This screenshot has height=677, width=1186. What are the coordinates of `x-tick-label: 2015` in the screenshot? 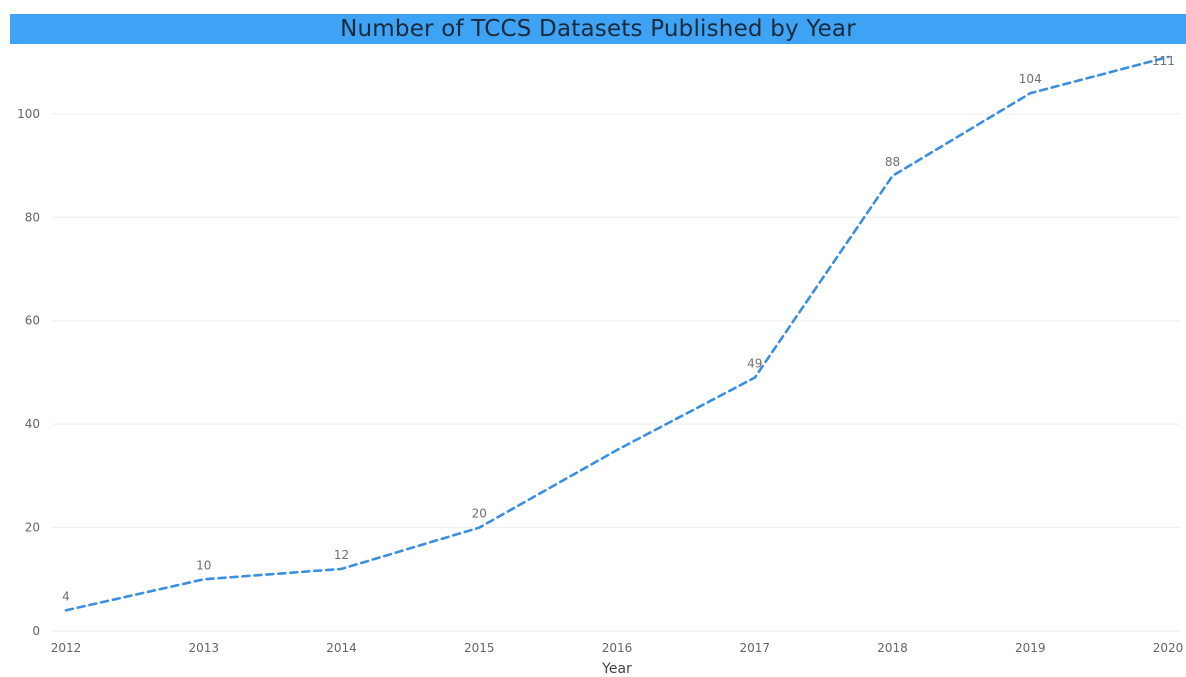 It's located at (479, 648).